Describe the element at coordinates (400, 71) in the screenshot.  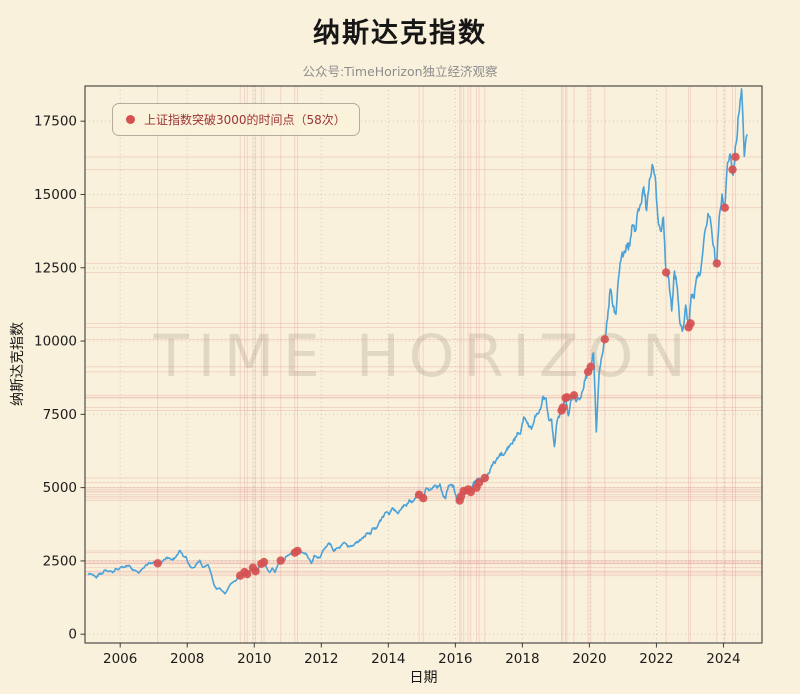
I see `page-subtitle: 公众号:TimeHorizon独立经济观察` at that location.